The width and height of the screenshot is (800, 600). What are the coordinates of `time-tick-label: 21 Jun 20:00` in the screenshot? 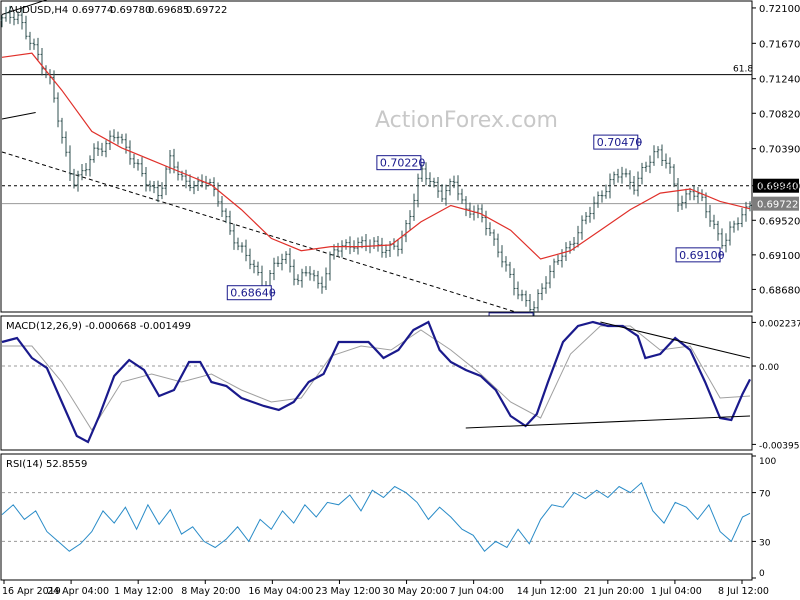 It's located at (614, 591).